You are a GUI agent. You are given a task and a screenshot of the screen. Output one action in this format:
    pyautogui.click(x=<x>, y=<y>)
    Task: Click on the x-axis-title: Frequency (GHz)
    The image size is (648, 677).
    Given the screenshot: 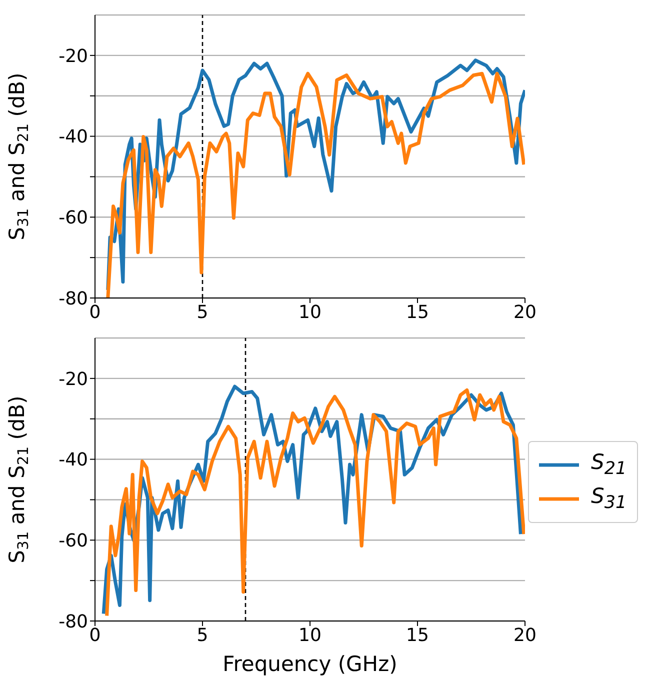 What is the action you would take?
    pyautogui.click(x=310, y=664)
    